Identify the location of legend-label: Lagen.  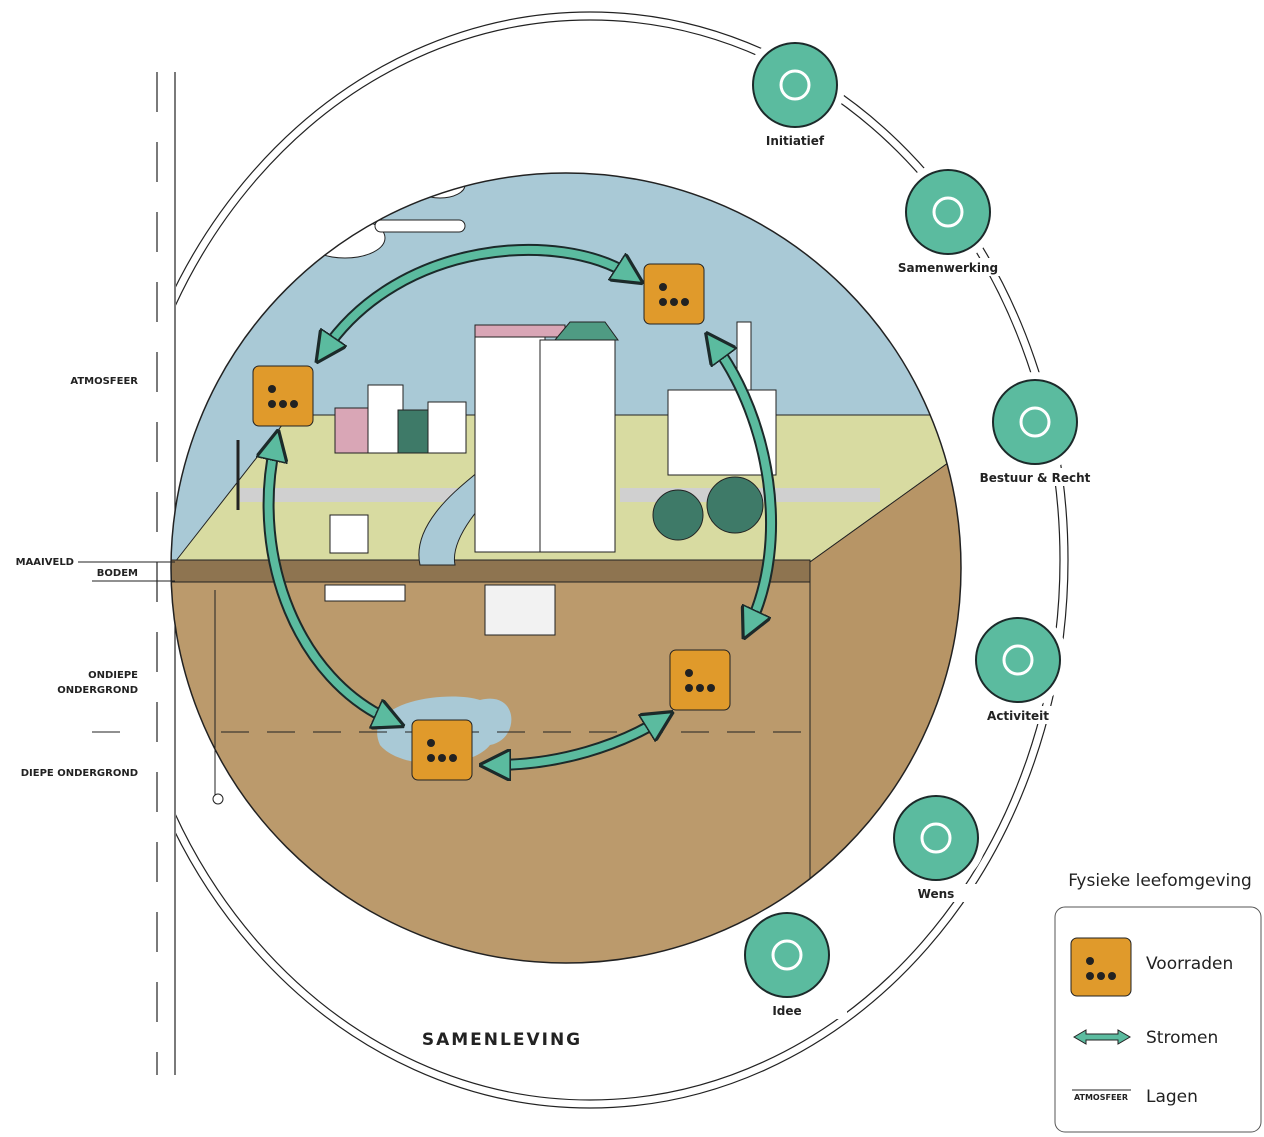
(1172, 1097).